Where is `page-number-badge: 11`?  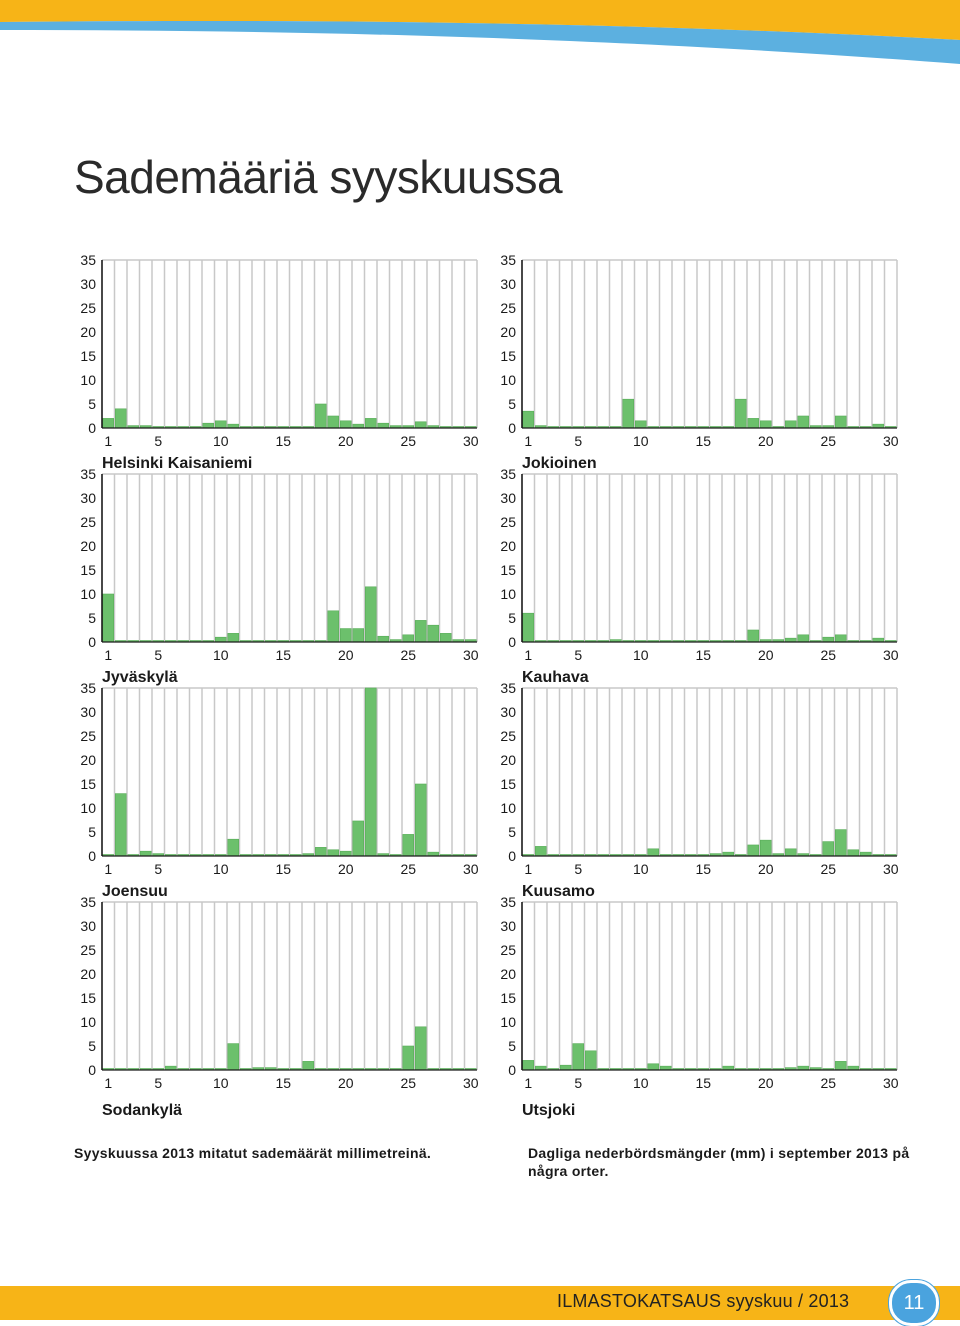
page-number-badge: 11 is located at coordinates (914, 1303).